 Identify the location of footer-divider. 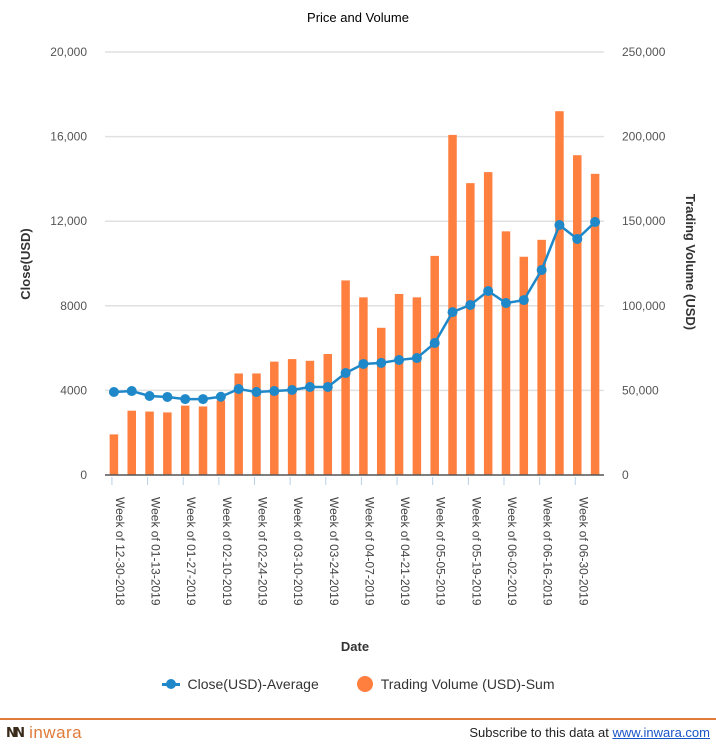
(358, 719).